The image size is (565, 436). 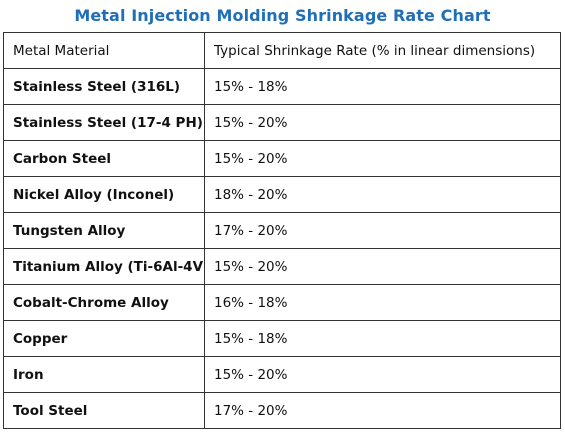 I want to click on table-row: Titanium Alloy (Ti-6Al-4V) 15% - 20%, so click(x=282, y=266).